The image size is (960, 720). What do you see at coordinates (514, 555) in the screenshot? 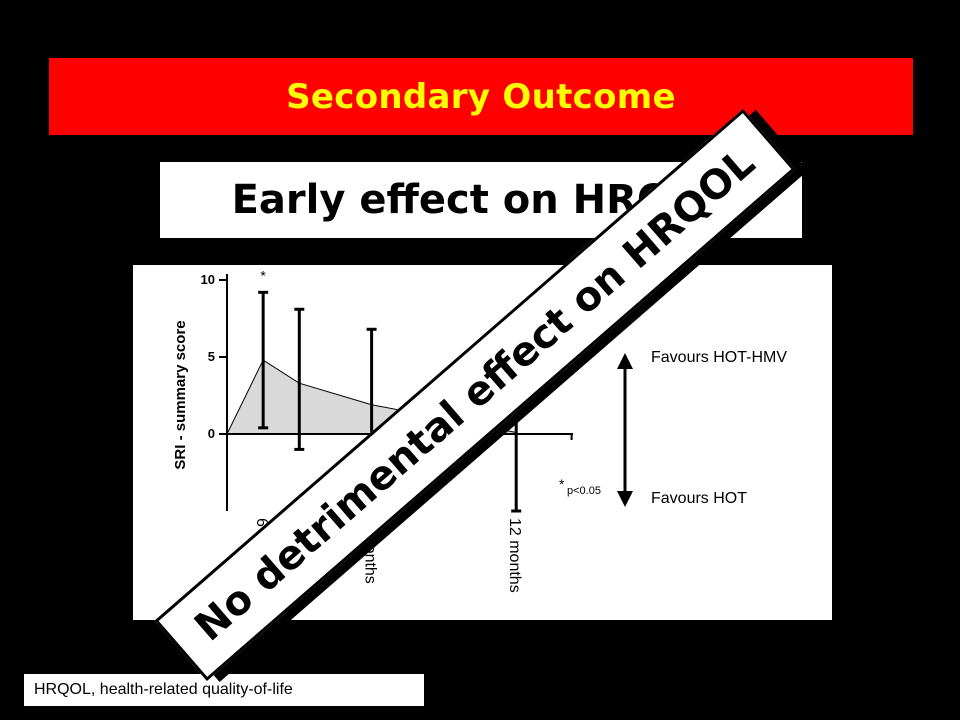
I see `x-category-label: 12 months` at bounding box center [514, 555].